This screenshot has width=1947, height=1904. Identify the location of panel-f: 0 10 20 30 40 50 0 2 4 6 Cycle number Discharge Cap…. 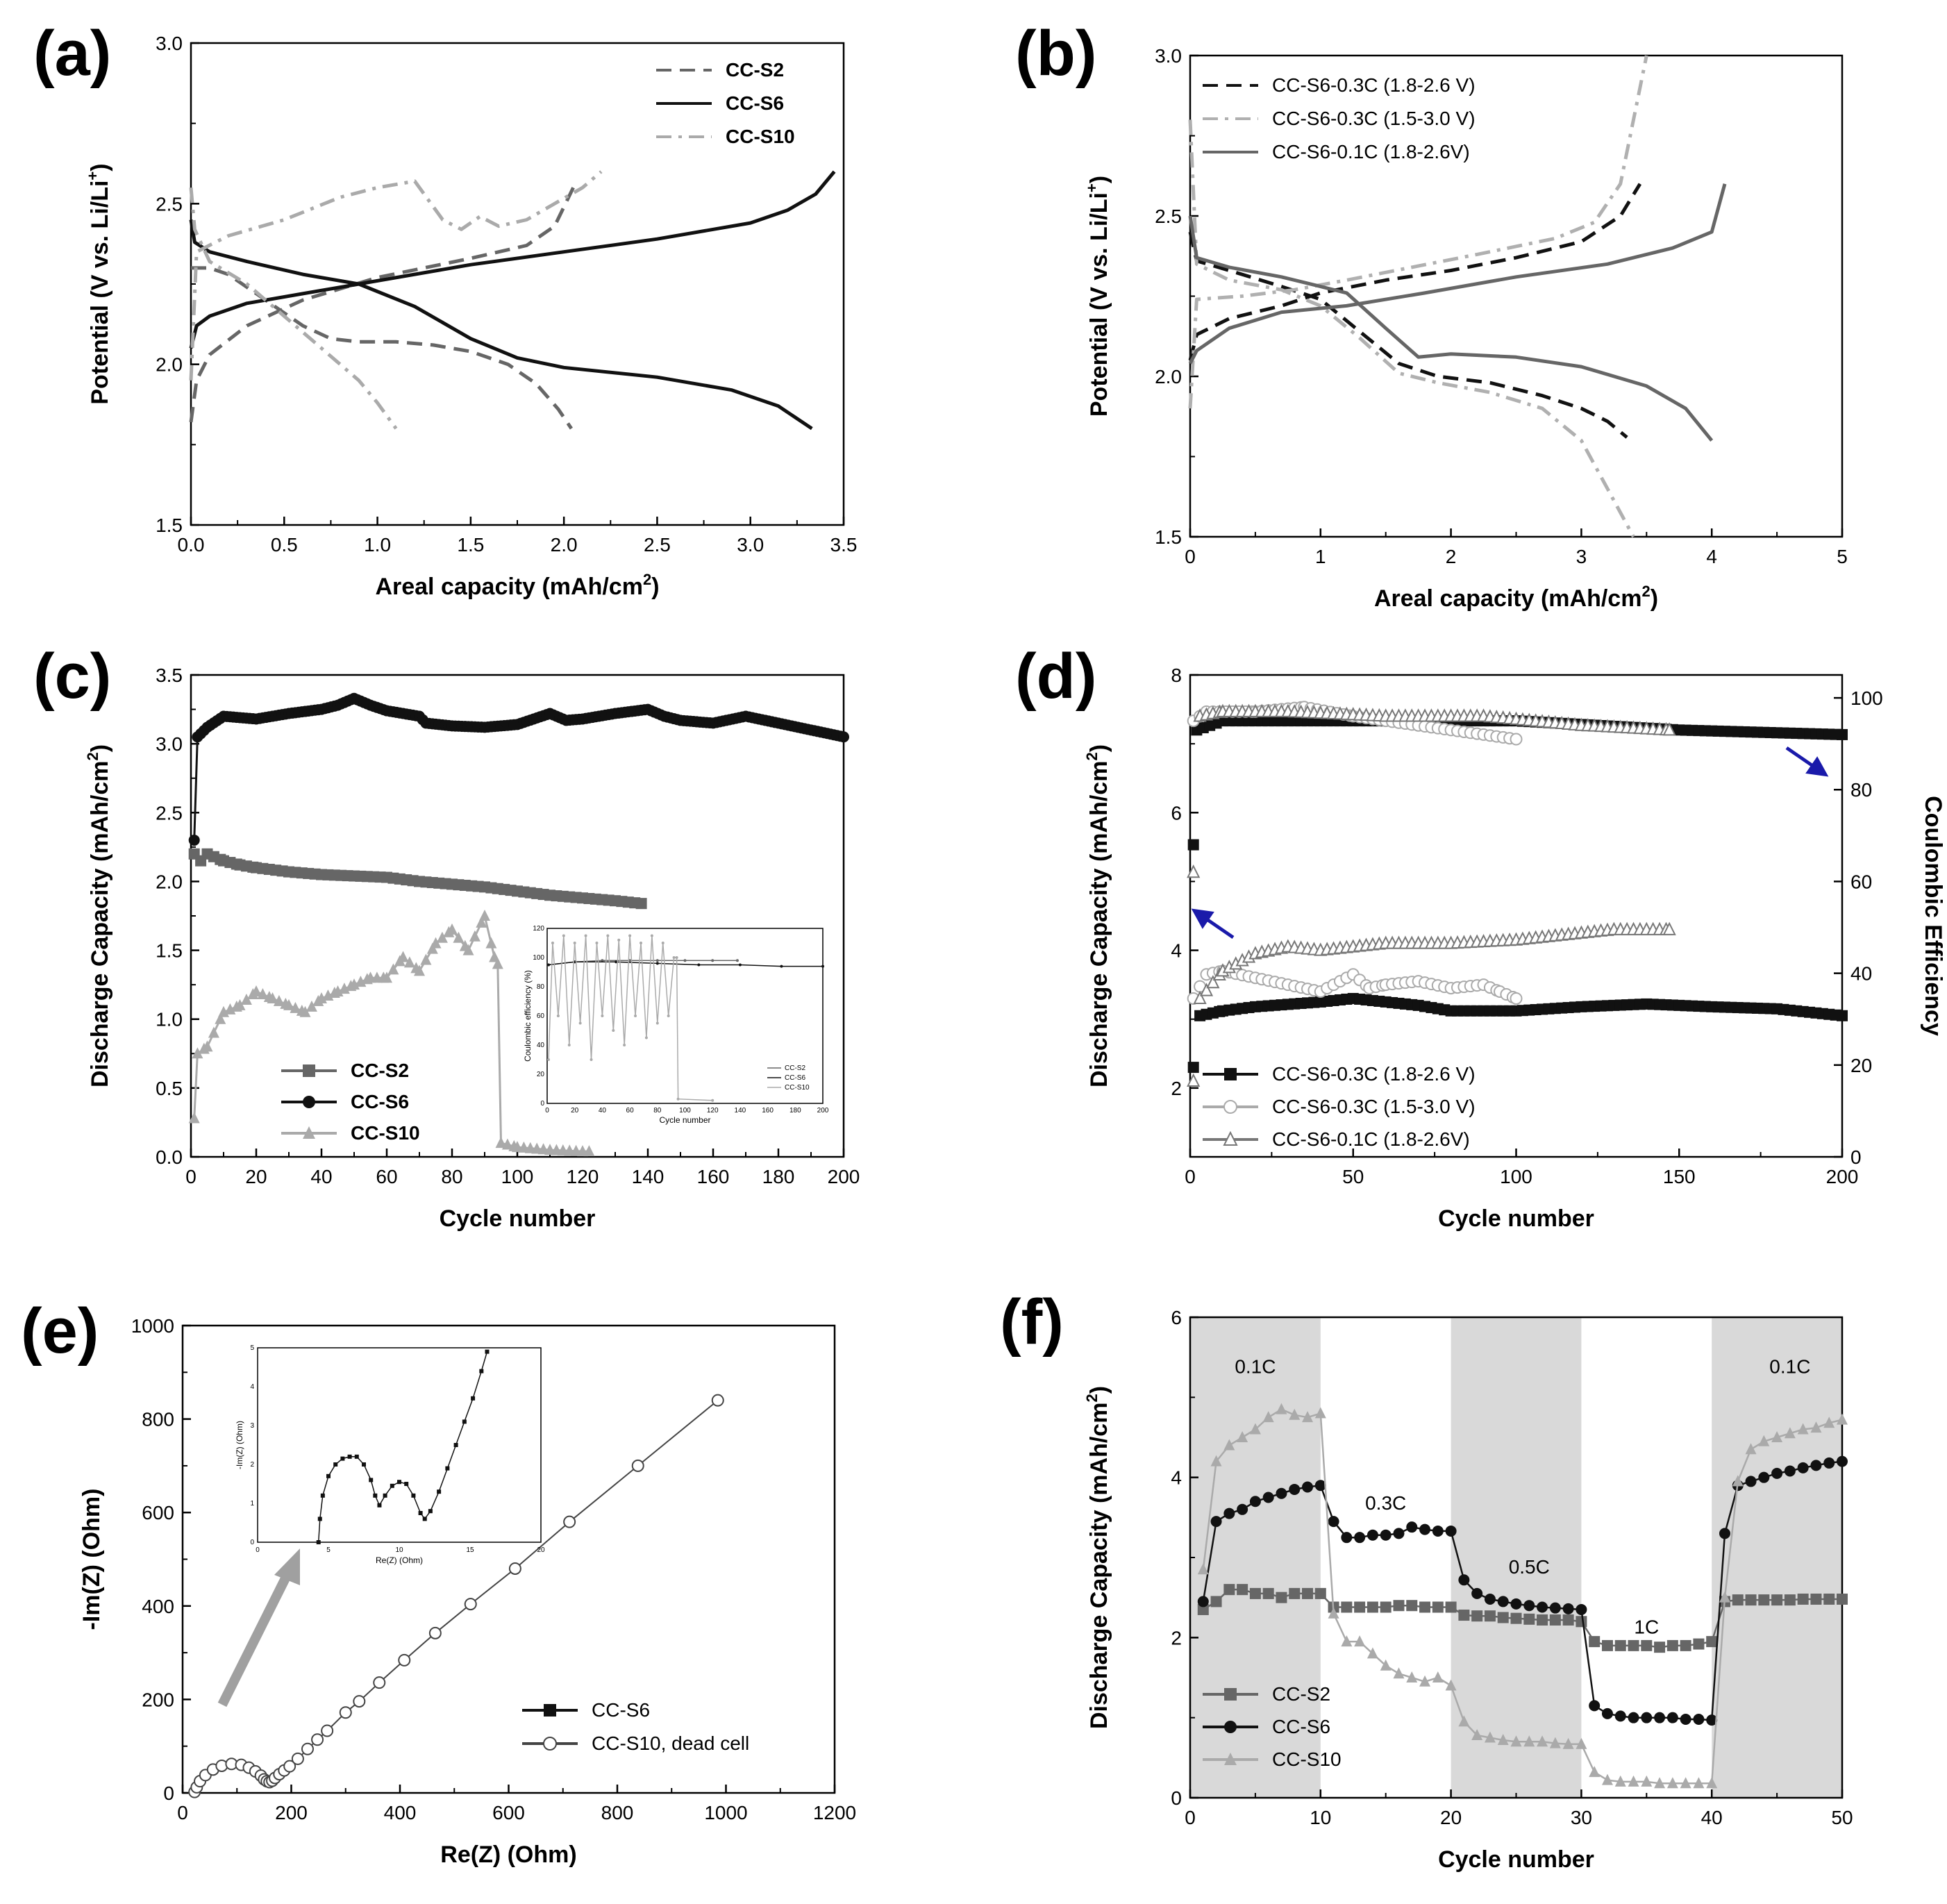
(1426, 1580).